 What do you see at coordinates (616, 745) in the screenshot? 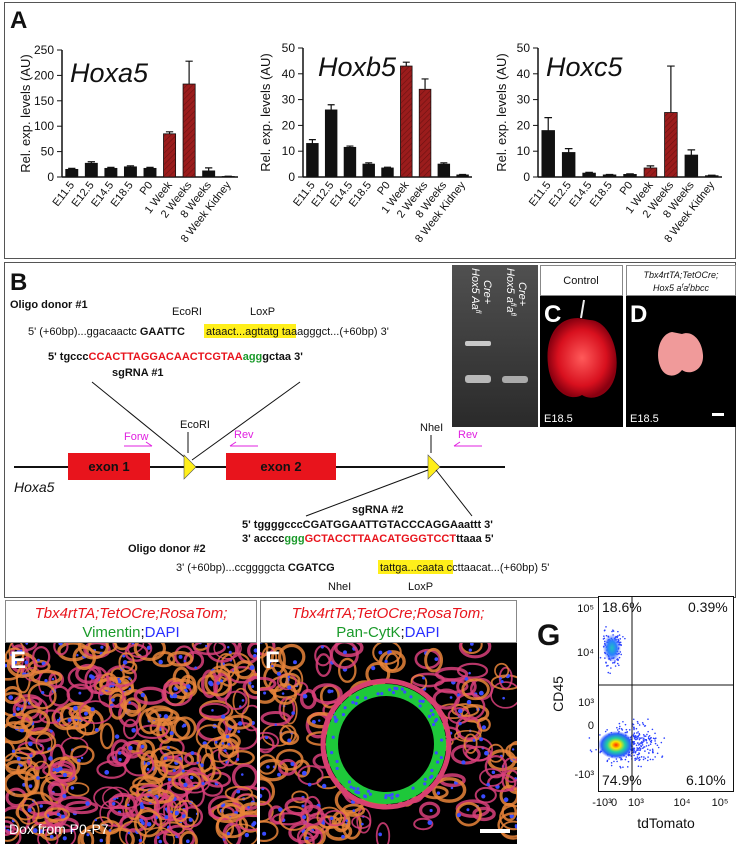
I see `density` at bounding box center [616, 745].